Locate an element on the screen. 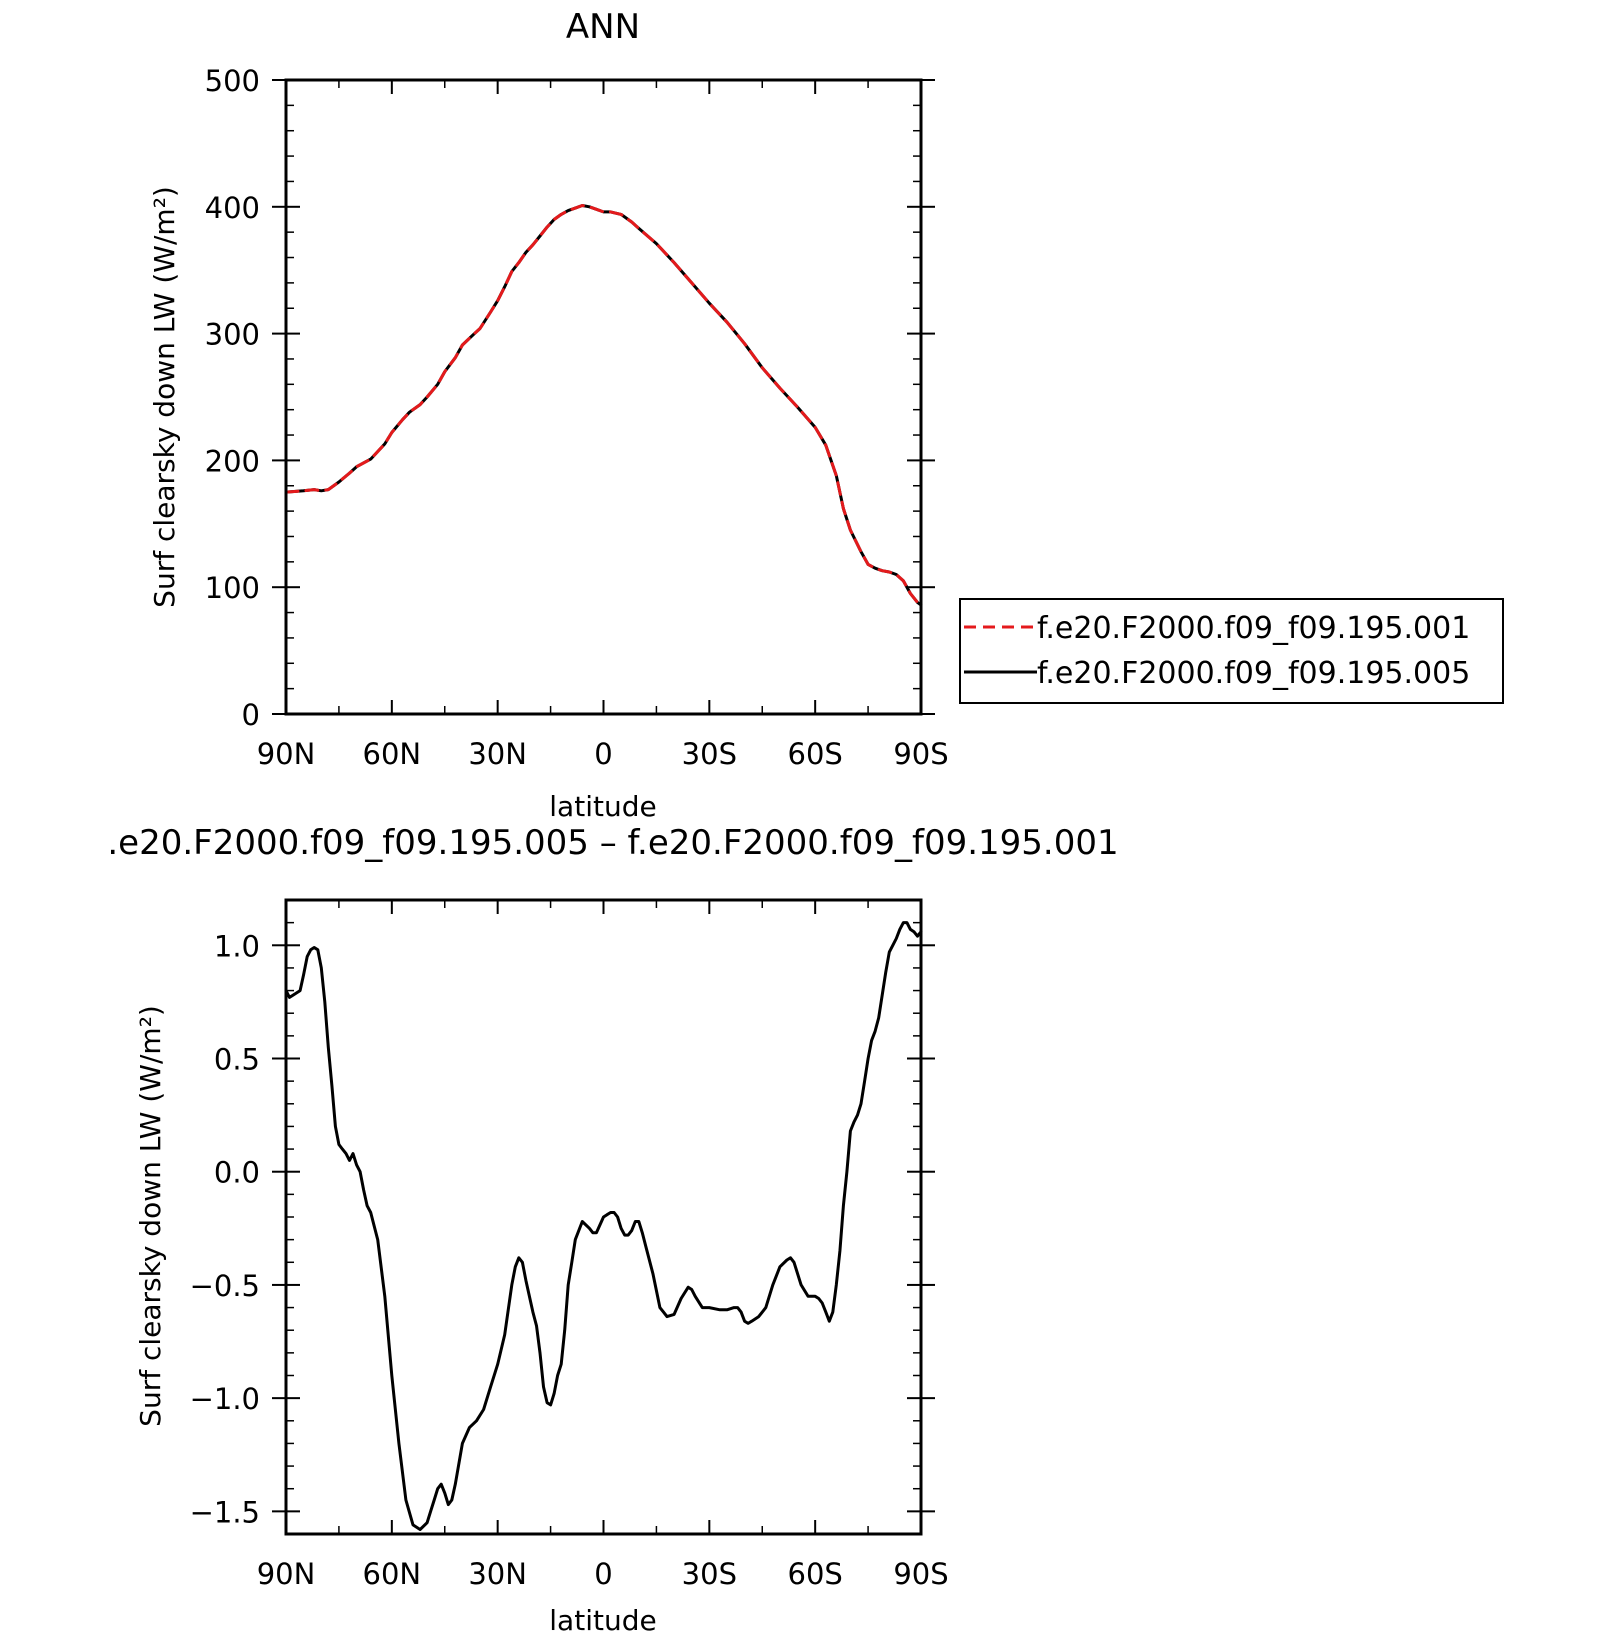 The height and width of the screenshot is (1635, 1599). legend-label-001: f.e20.F2000.f09_f09.195.001 is located at coordinates (1253, 628).